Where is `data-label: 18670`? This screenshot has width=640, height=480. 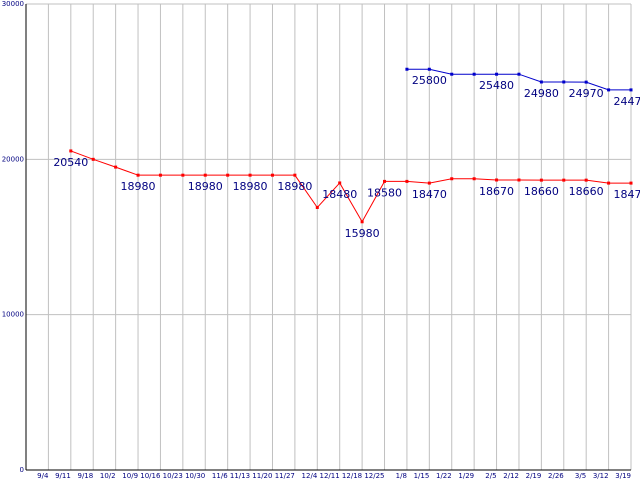 data-label: 18670 is located at coordinates (496, 191).